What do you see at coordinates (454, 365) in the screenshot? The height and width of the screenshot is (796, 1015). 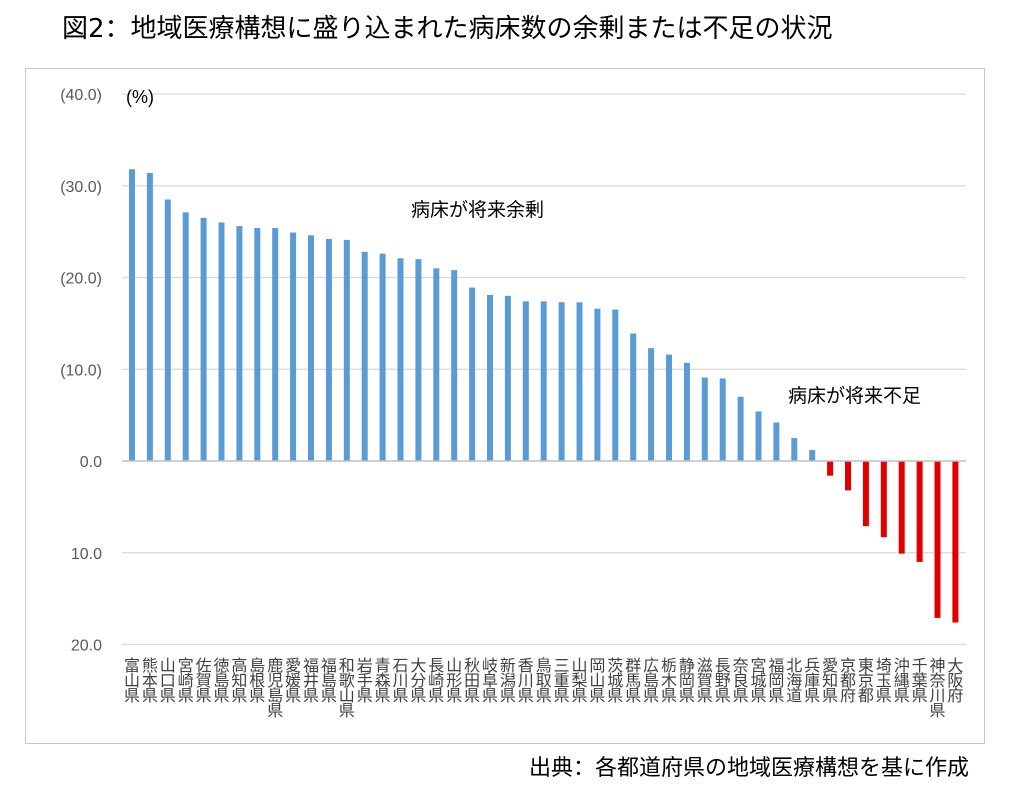 I see `bar-山形県` at bounding box center [454, 365].